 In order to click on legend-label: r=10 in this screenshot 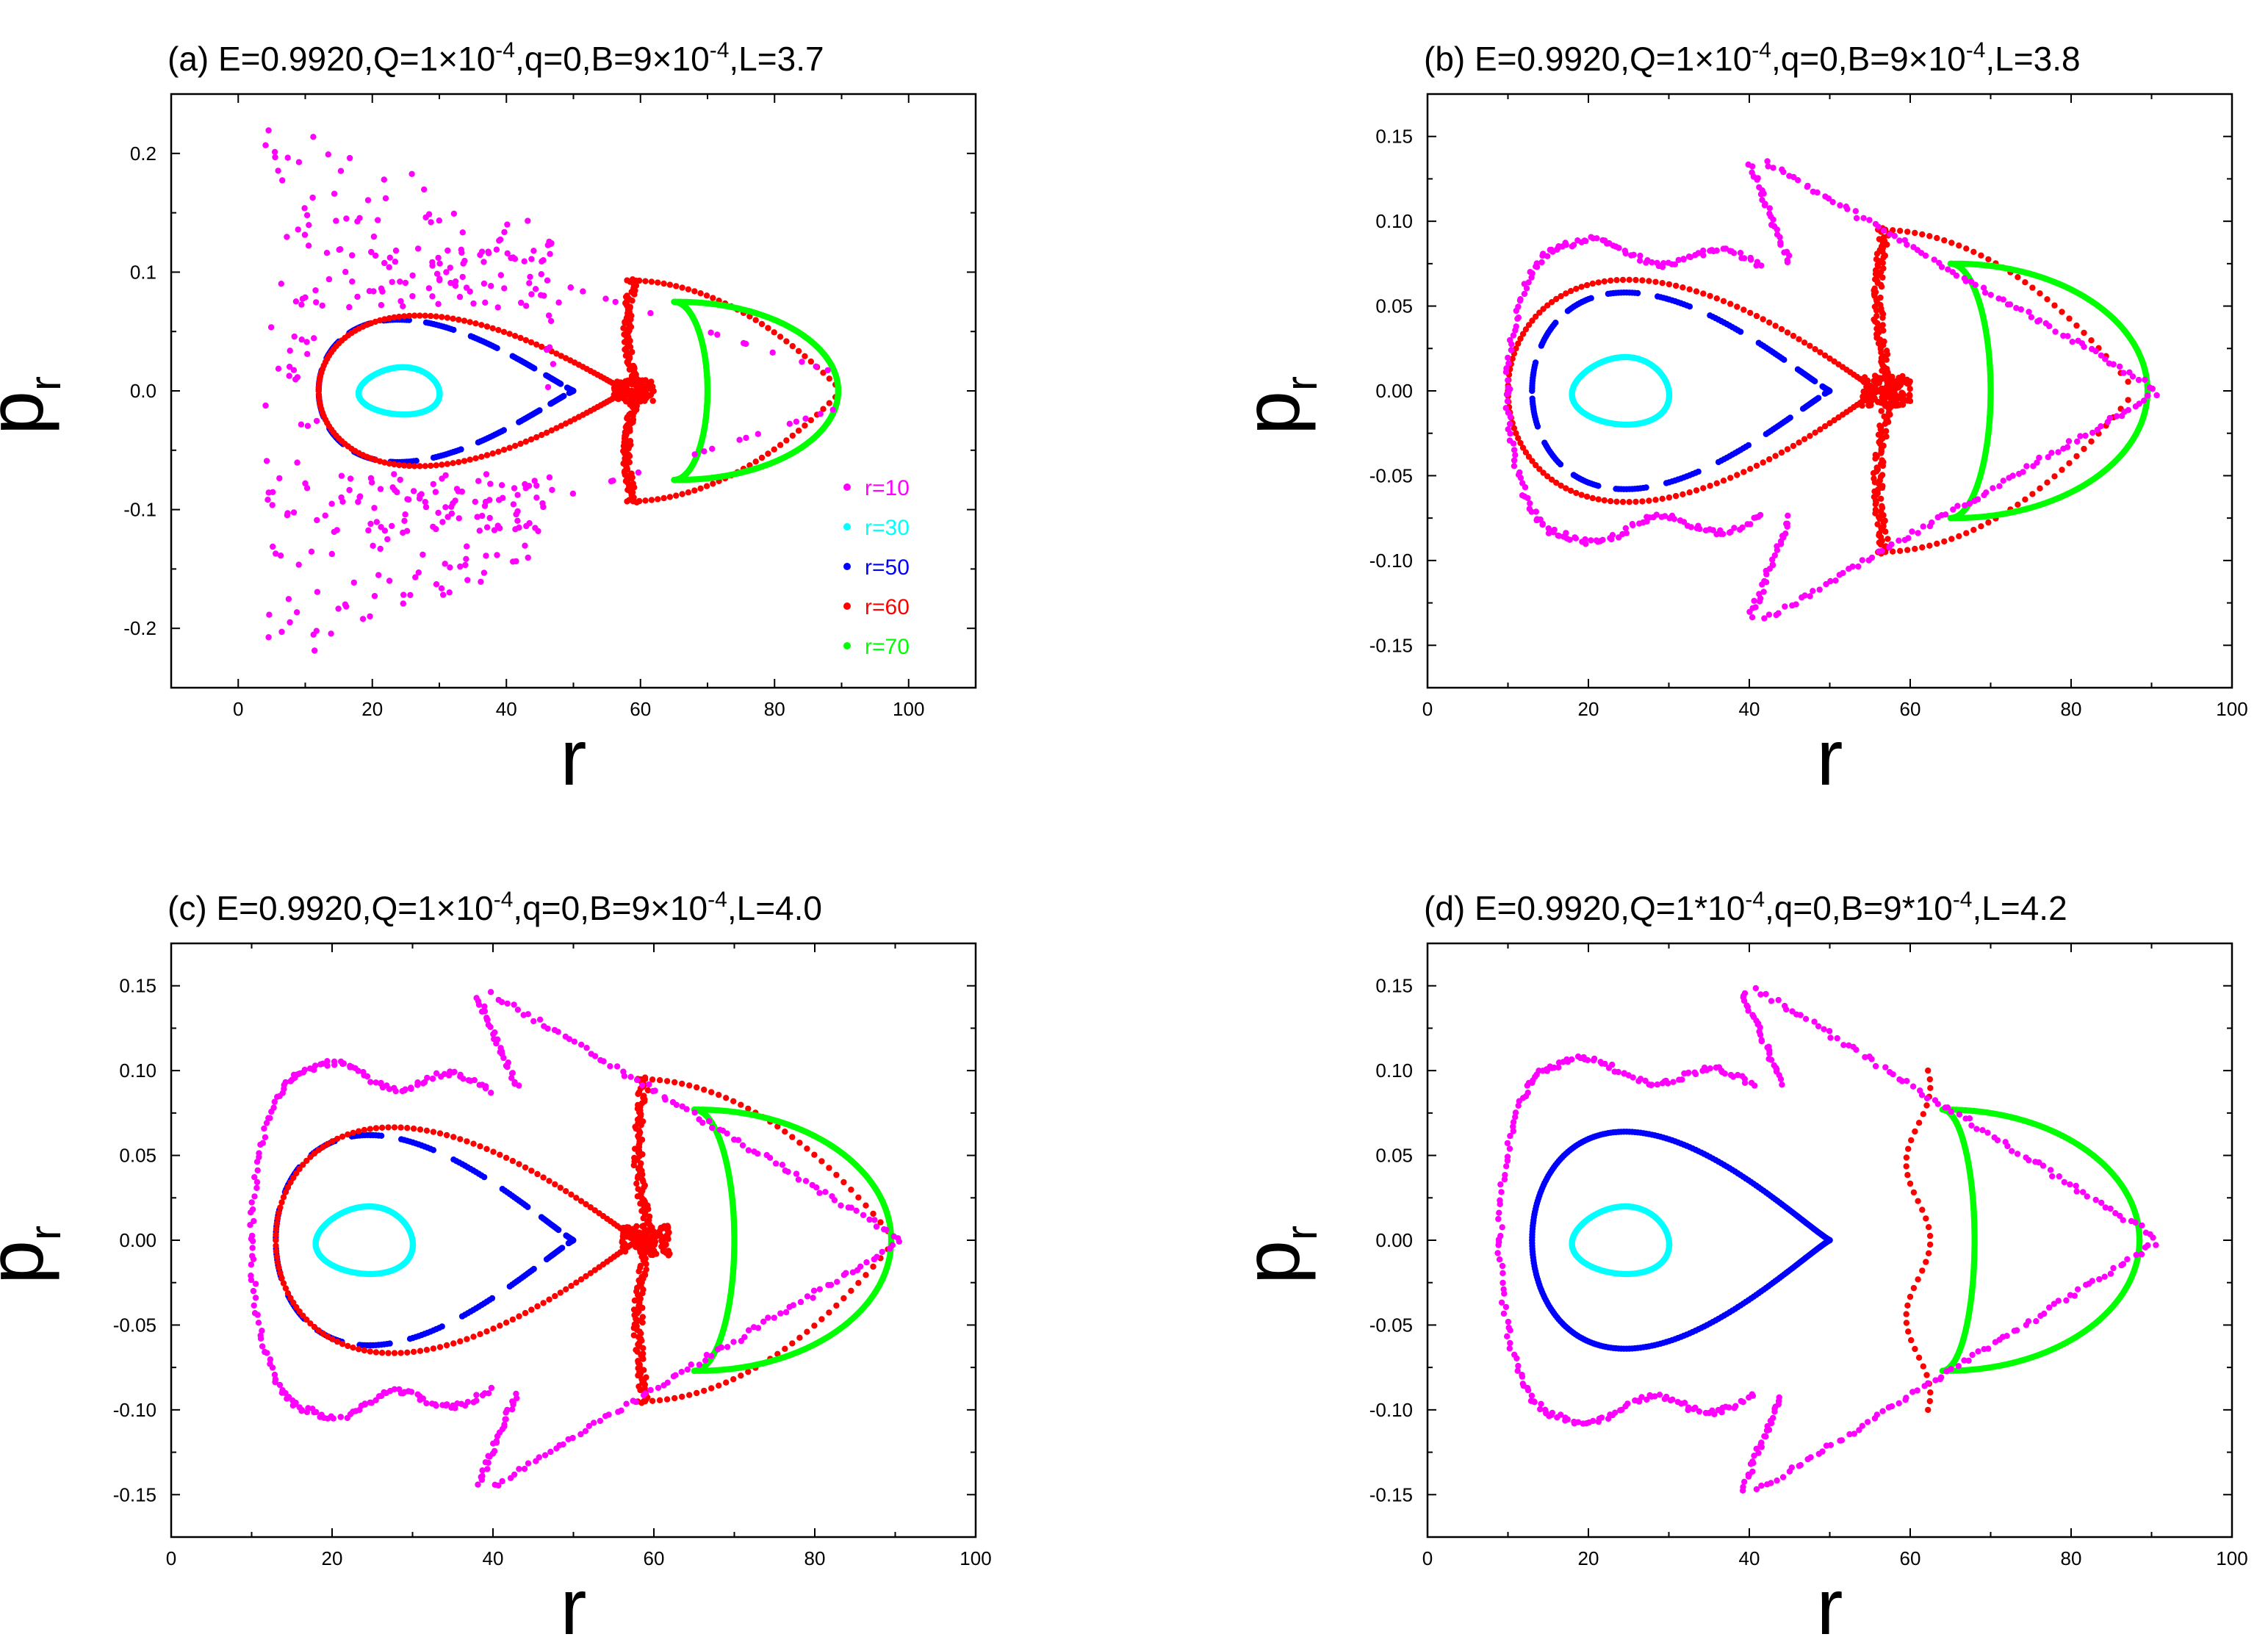, I will do `click(887, 488)`.